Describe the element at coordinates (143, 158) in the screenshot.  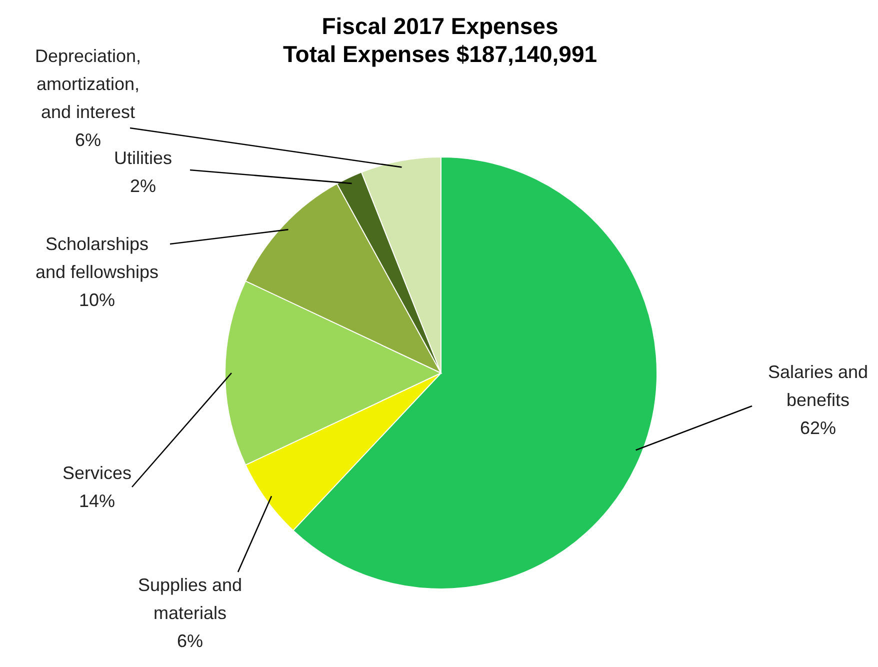
I see `slice-label: Utilities` at that location.